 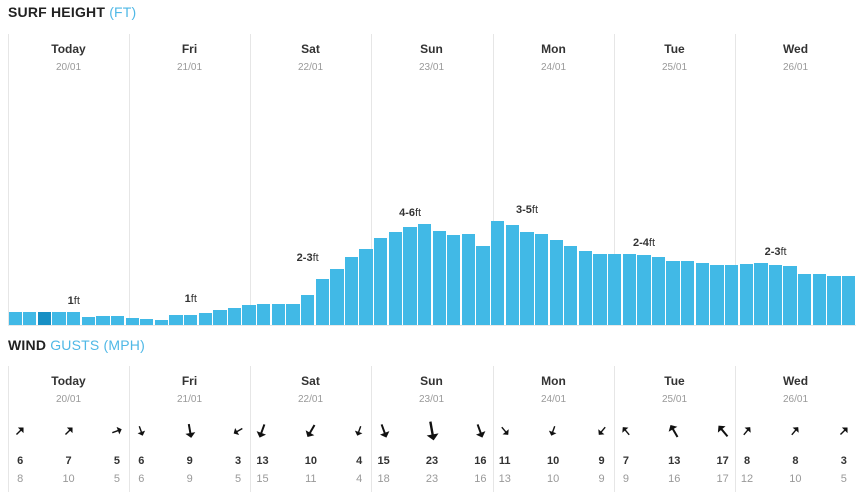 What do you see at coordinates (432, 461) in the screenshot?
I see `wind-speed: 23` at bounding box center [432, 461].